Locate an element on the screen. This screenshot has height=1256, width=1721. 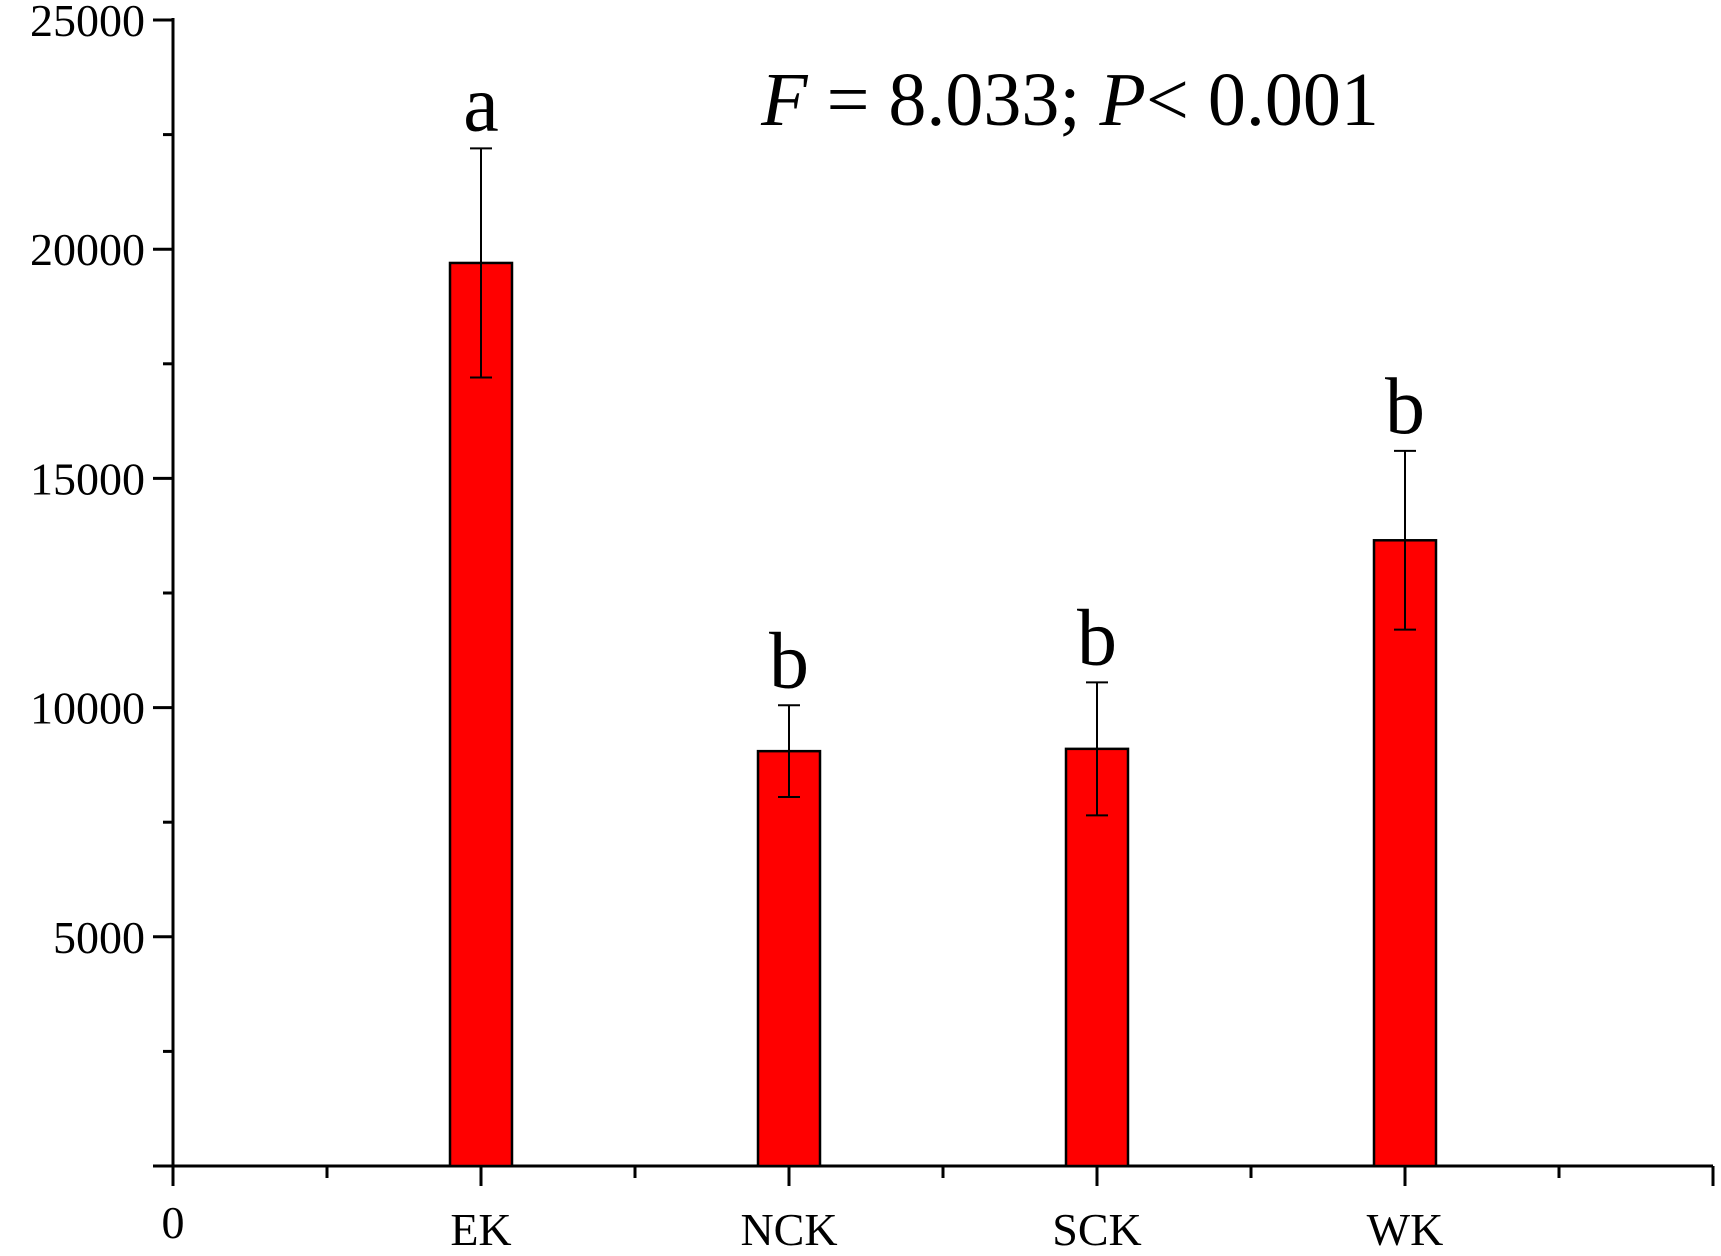
bar-nck is located at coordinates (789, 958).